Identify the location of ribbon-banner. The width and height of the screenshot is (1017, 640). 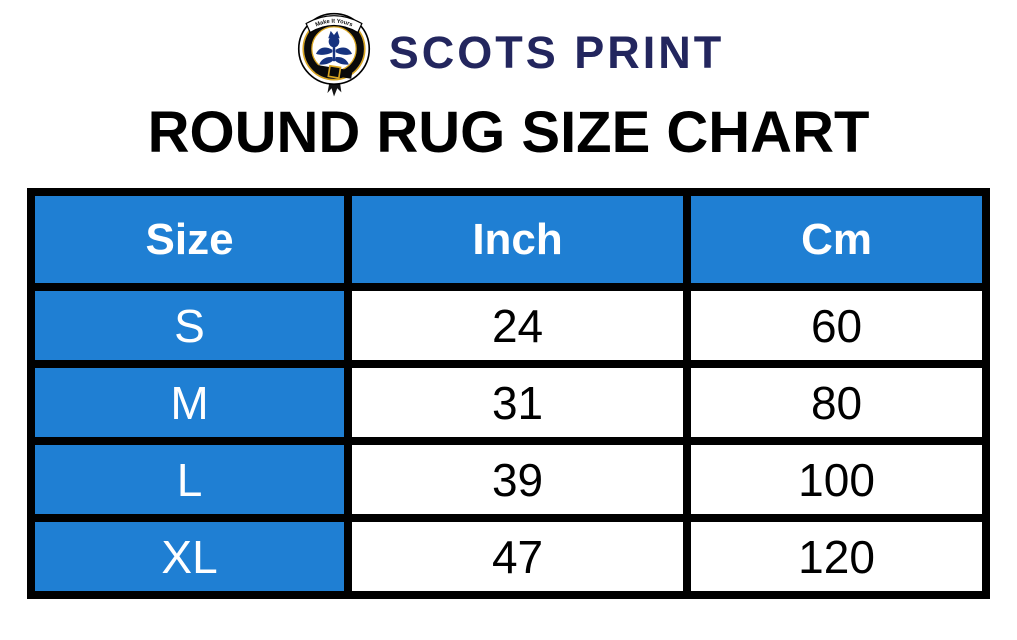
(334, 24).